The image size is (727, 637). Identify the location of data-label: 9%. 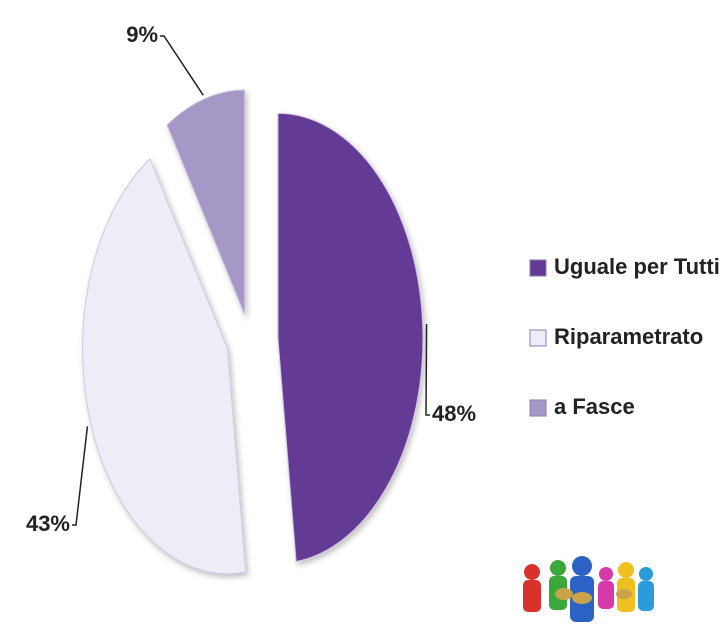
(142, 34).